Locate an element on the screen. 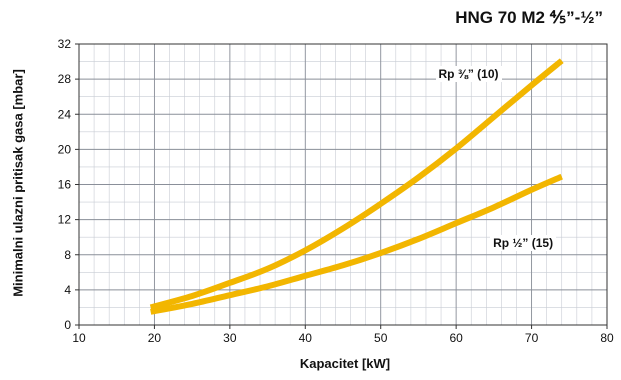  y-tick-label: 12 is located at coordinates (65, 220).